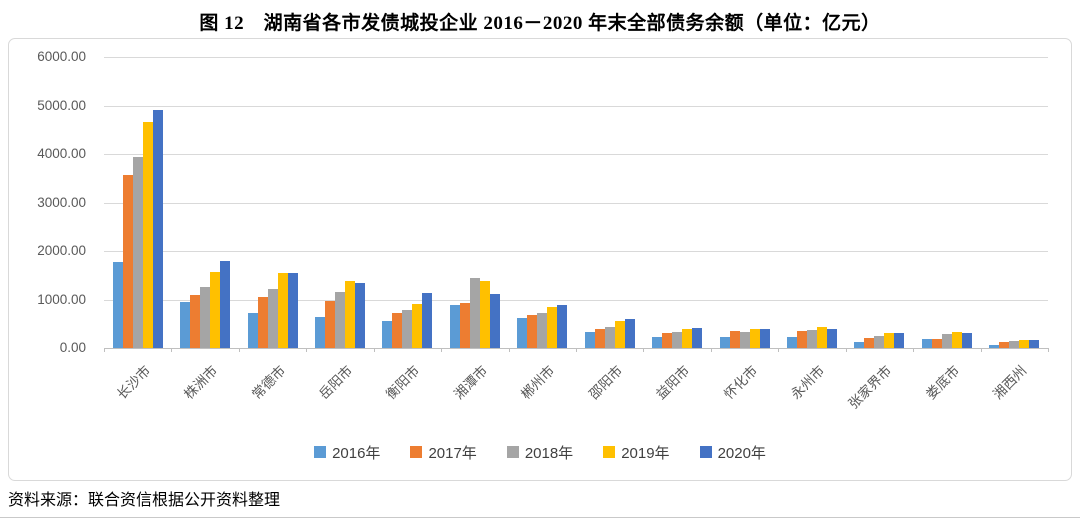  What do you see at coordinates (532, 331) in the screenshot?
I see `bar-2017年-郴州市` at bounding box center [532, 331].